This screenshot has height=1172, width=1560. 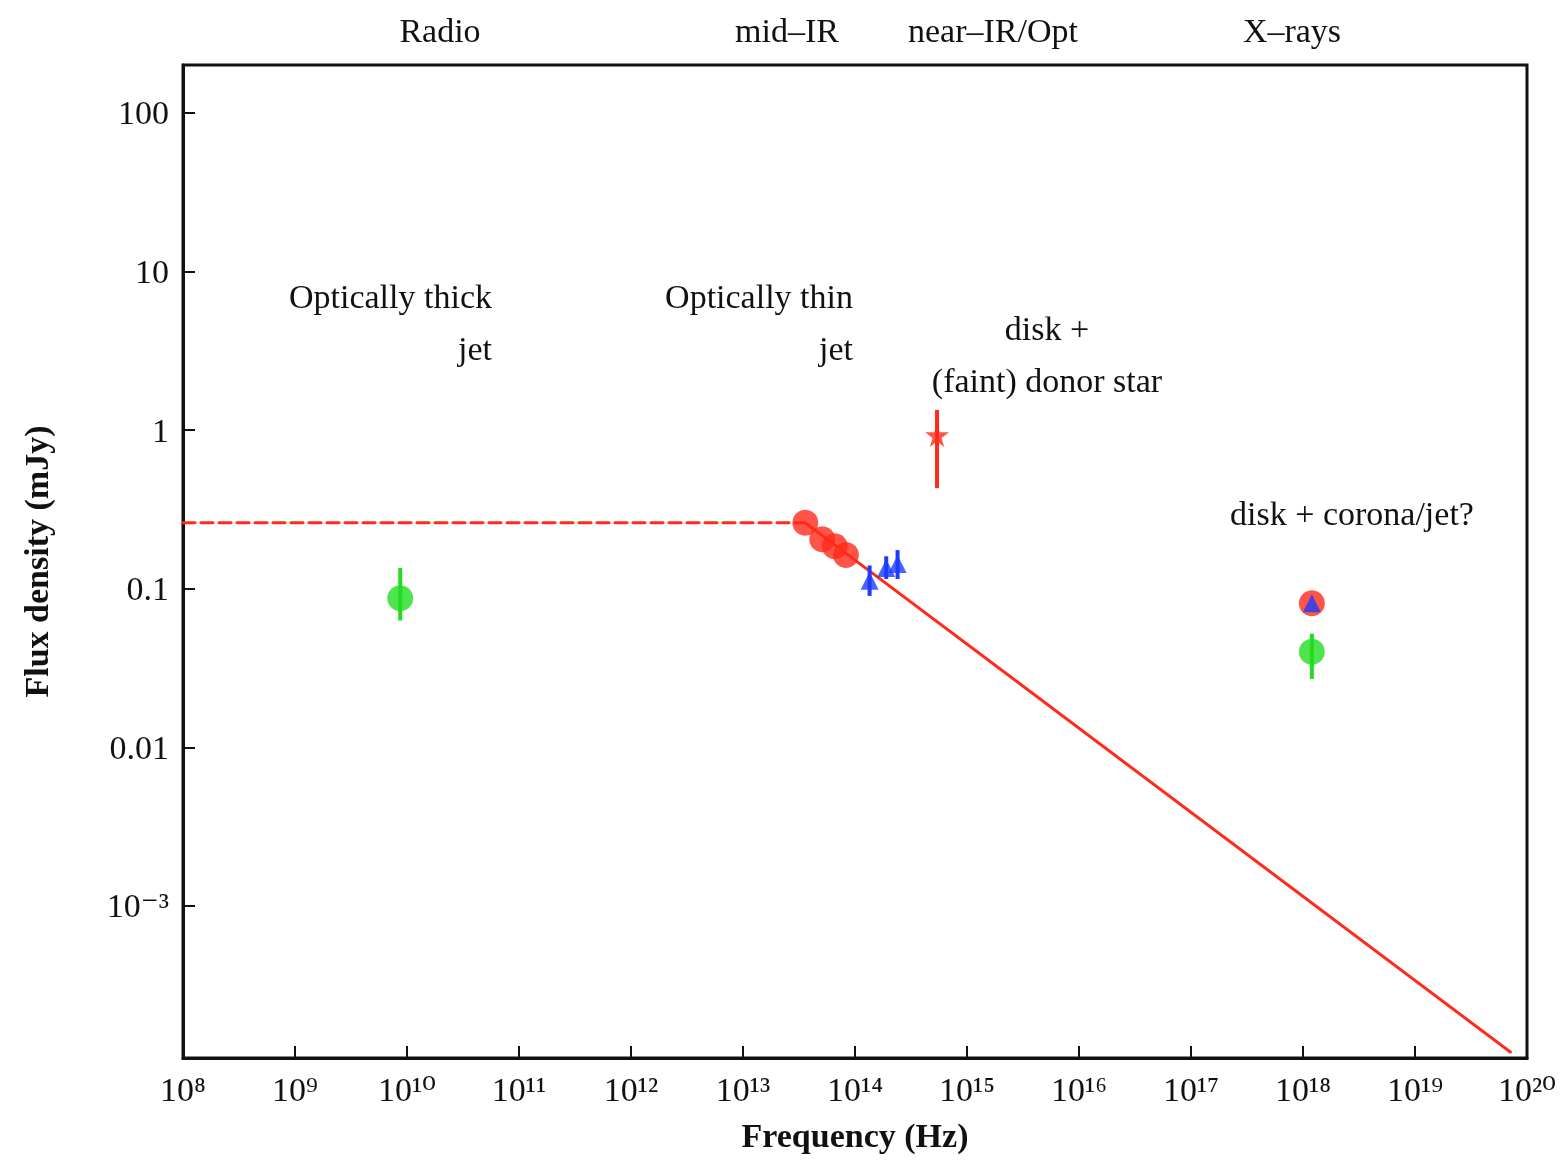 I want to click on text: near–IR/Opt, so click(x=993, y=30).